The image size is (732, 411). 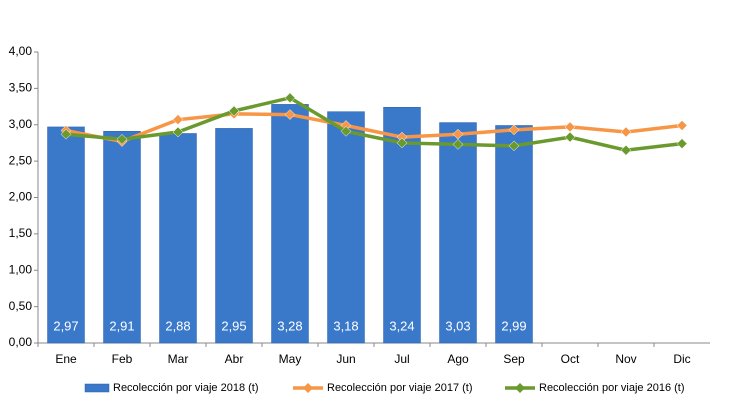 What do you see at coordinates (122, 359) in the screenshot?
I see `x-tick-label: Feb` at bounding box center [122, 359].